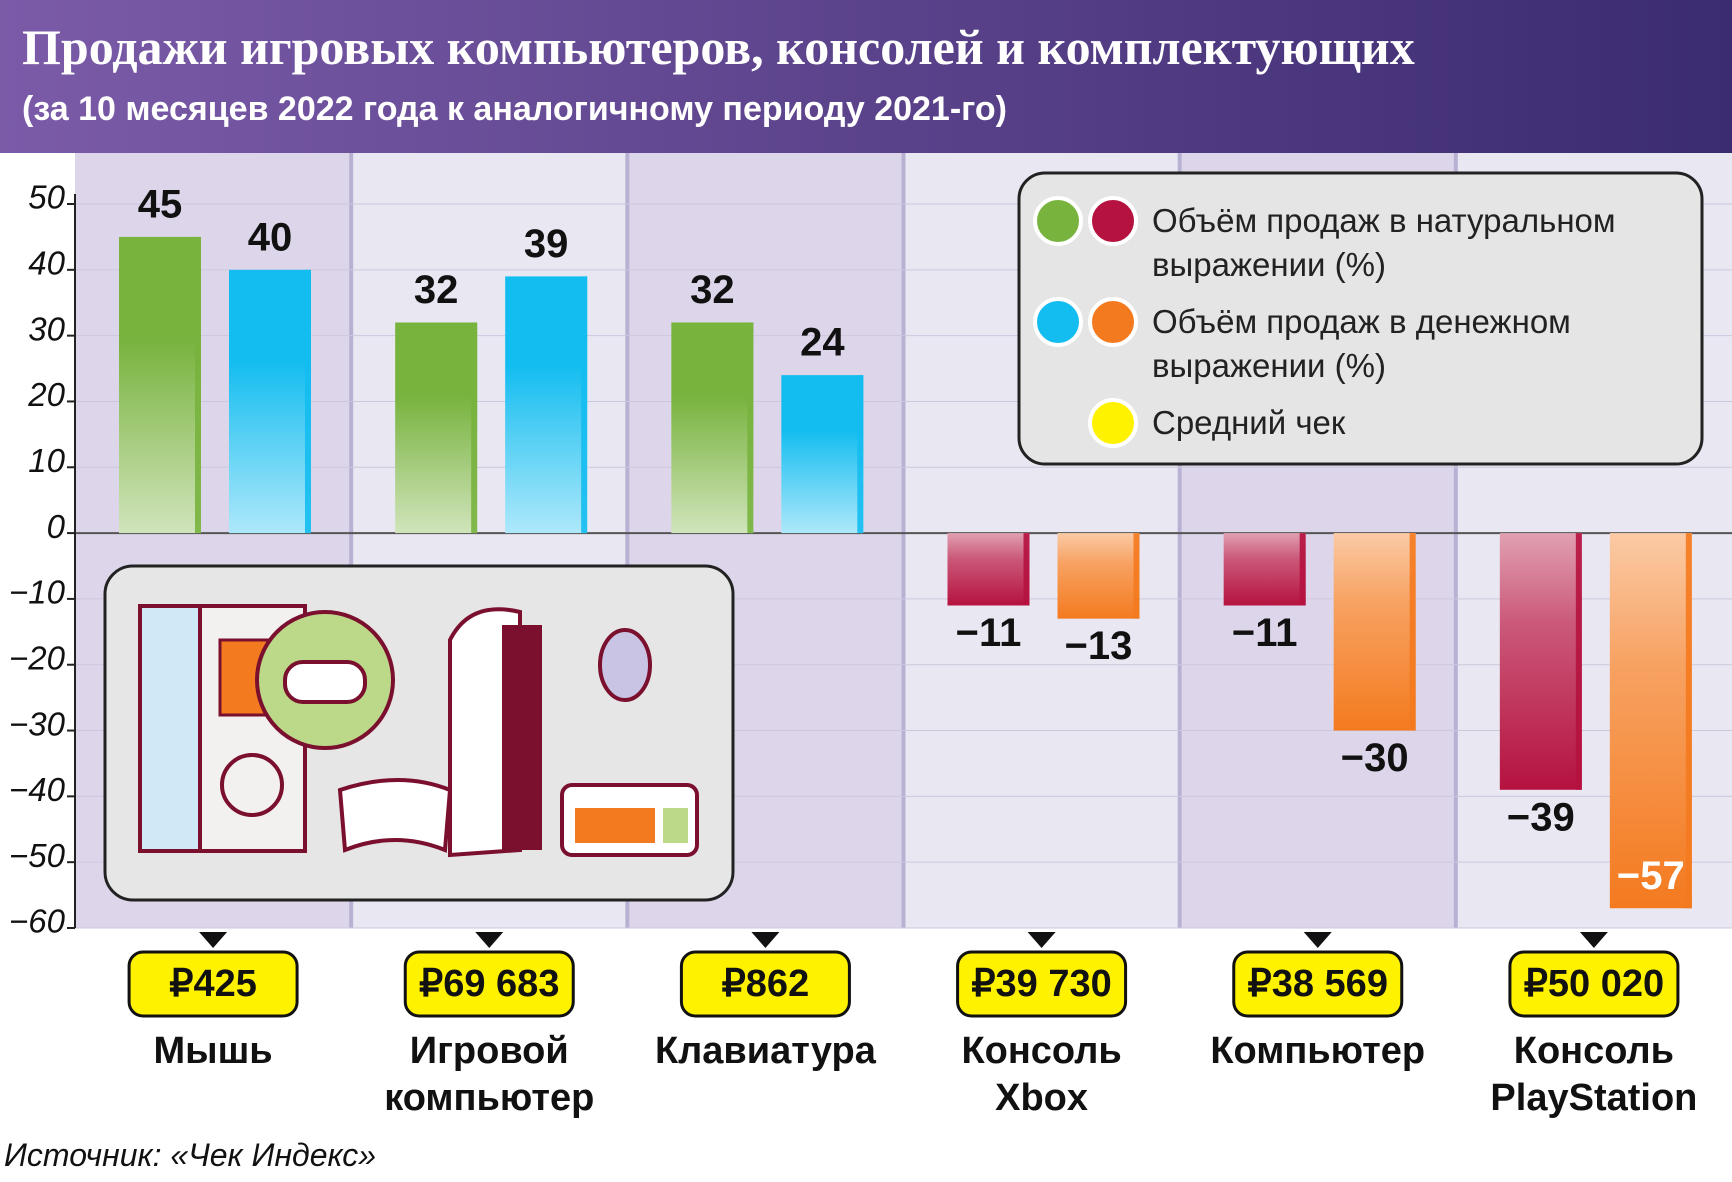  I want to click on x-tick-label: Компьютер, so click(1318, 1051).